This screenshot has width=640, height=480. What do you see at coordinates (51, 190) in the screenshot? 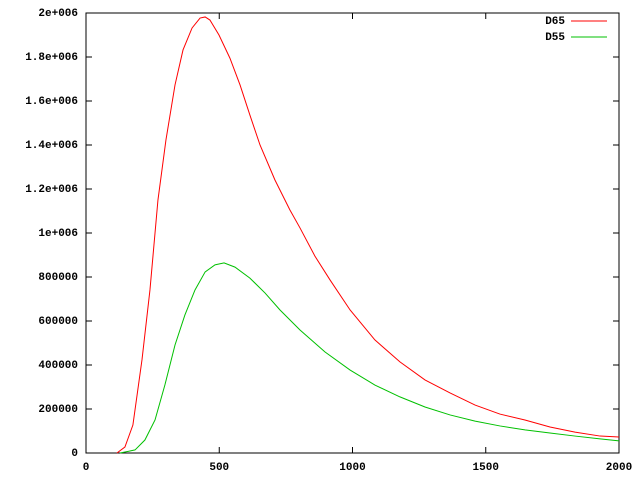
I see `y-tick-label: 1.2e+006` at bounding box center [51, 190].